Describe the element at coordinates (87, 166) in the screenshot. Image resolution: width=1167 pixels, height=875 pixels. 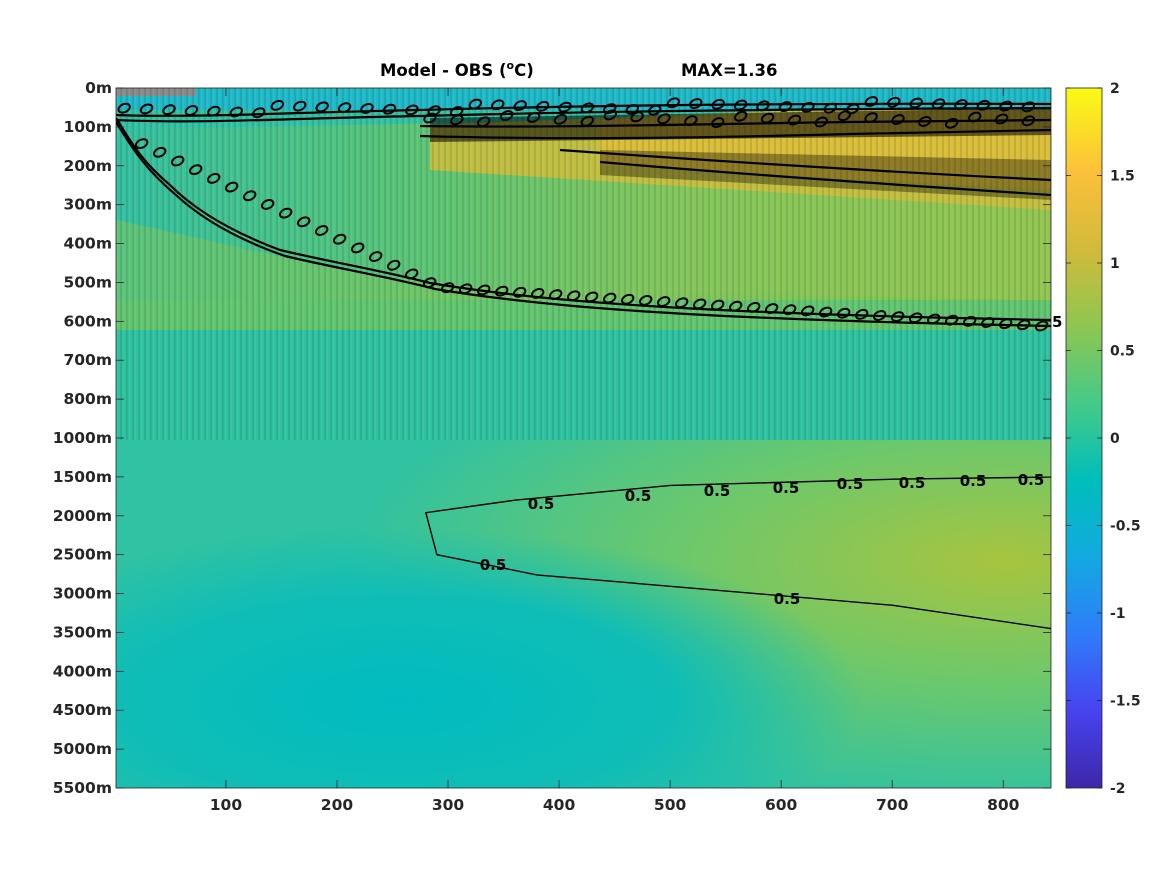
I see `y-tick-label: 200m` at that location.